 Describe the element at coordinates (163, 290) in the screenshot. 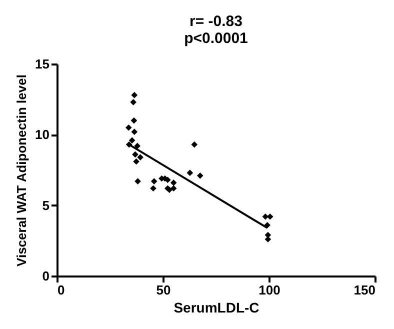

I see `x-tick-label: 50` at that location.